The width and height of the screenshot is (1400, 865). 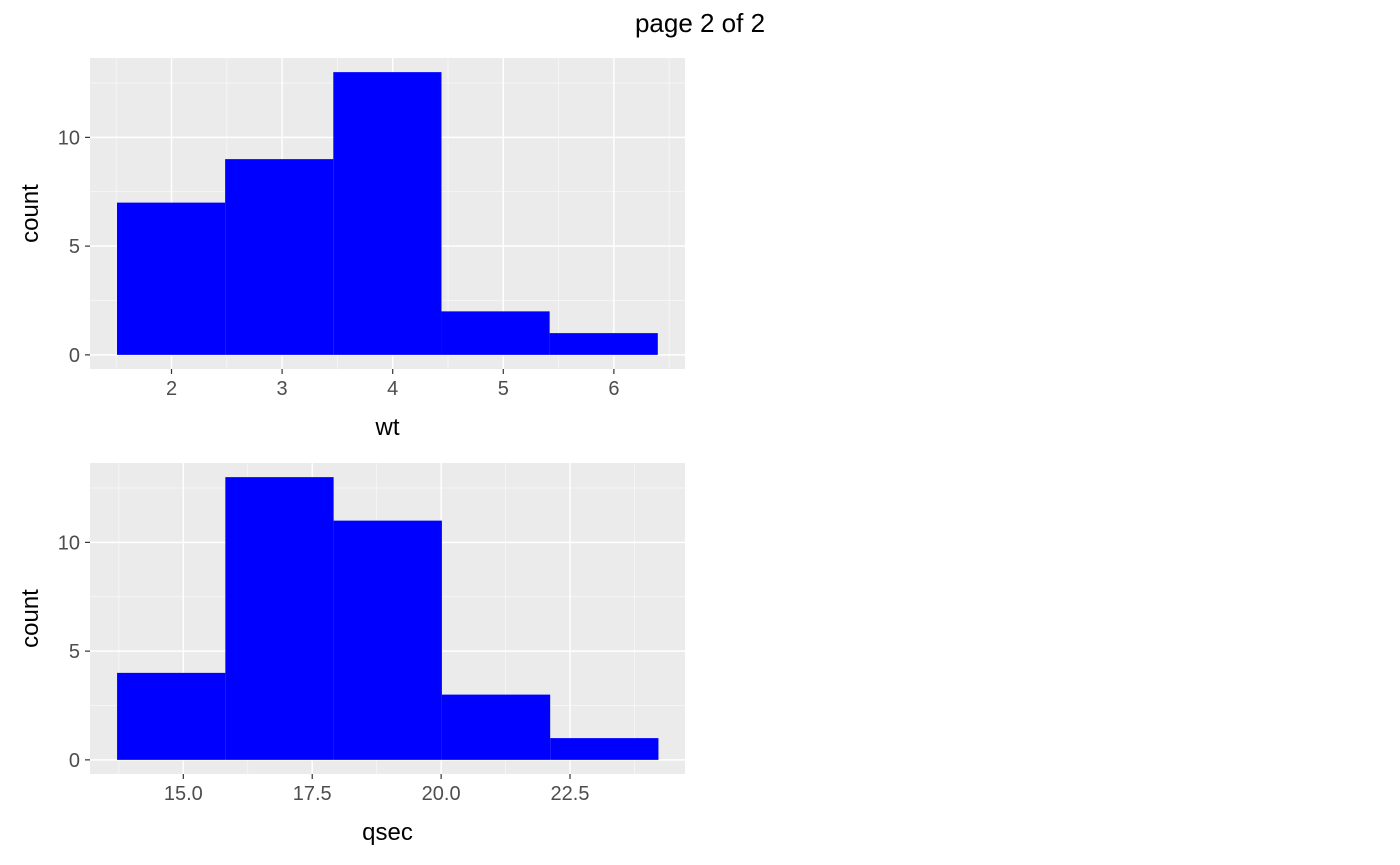 I want to click on x-tick-label: 6, so click(x=613, y=389).